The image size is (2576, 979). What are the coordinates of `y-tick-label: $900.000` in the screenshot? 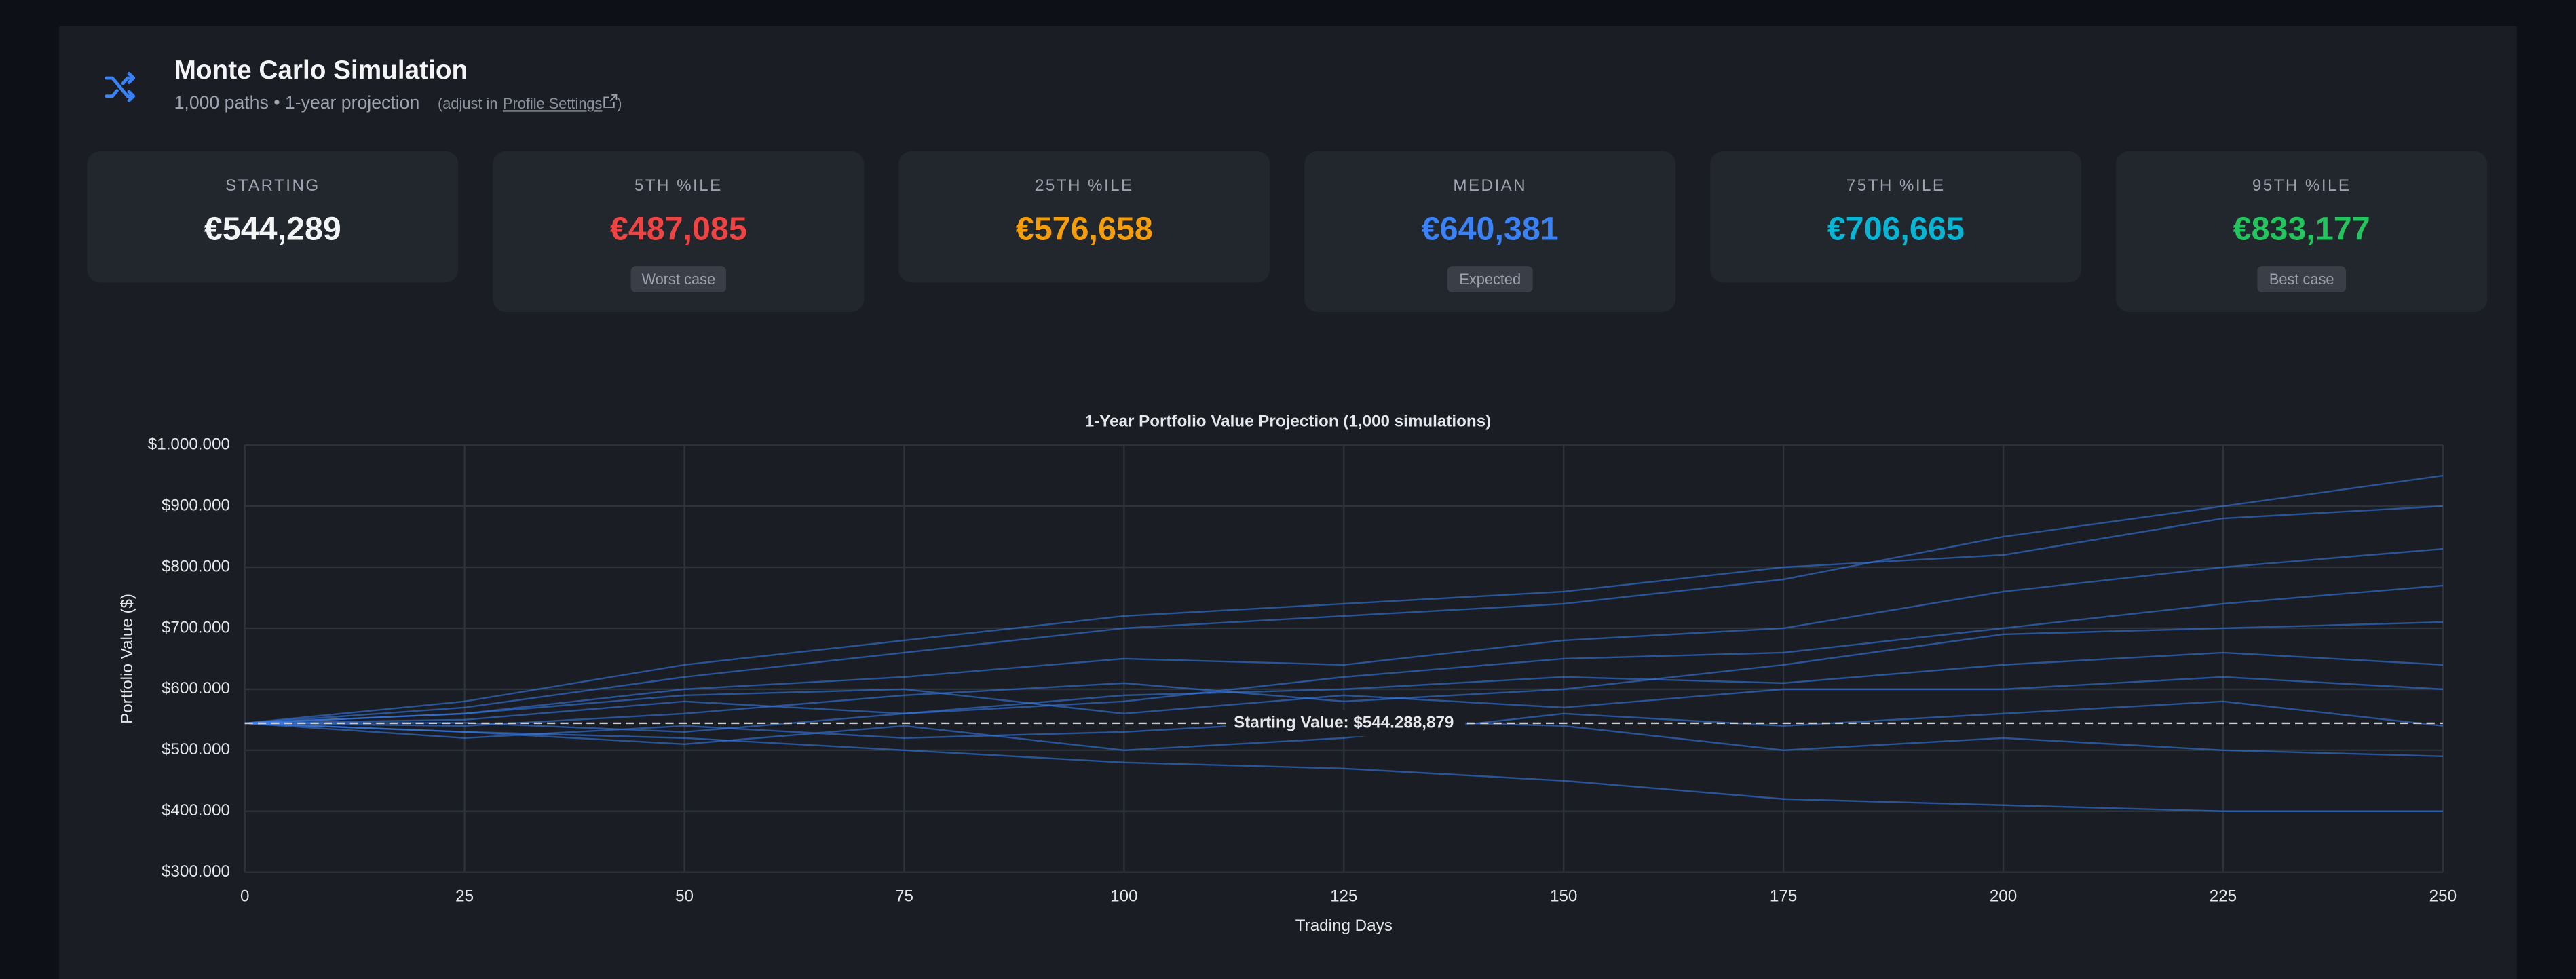 It's located at (196, 505).